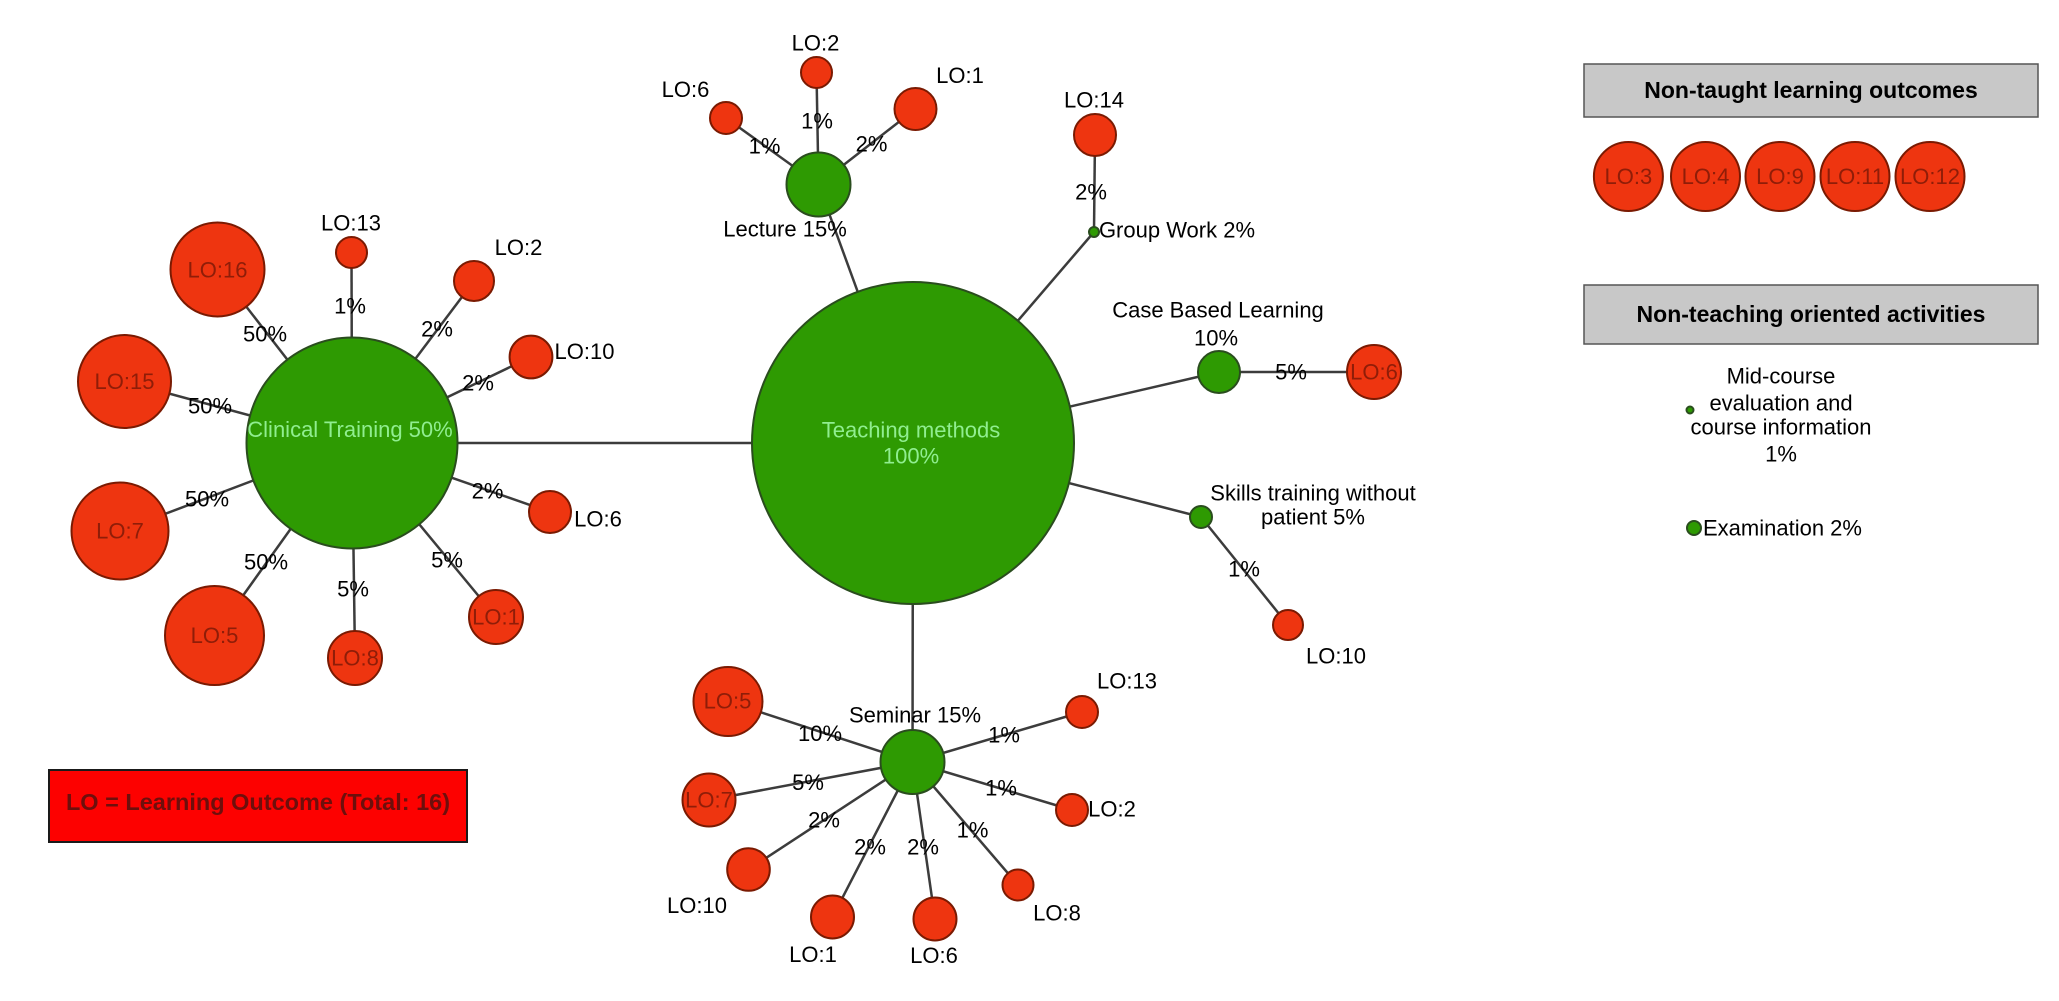 The width and height of the screenshot is (2059, 1001). What do you see at coordinates (258, 802) in the screenshot?
I see `svg-text:LO = Learning Outcome (Total:: LO = Learning Outcome (Total: 16)` at bounding box center [258, 802].